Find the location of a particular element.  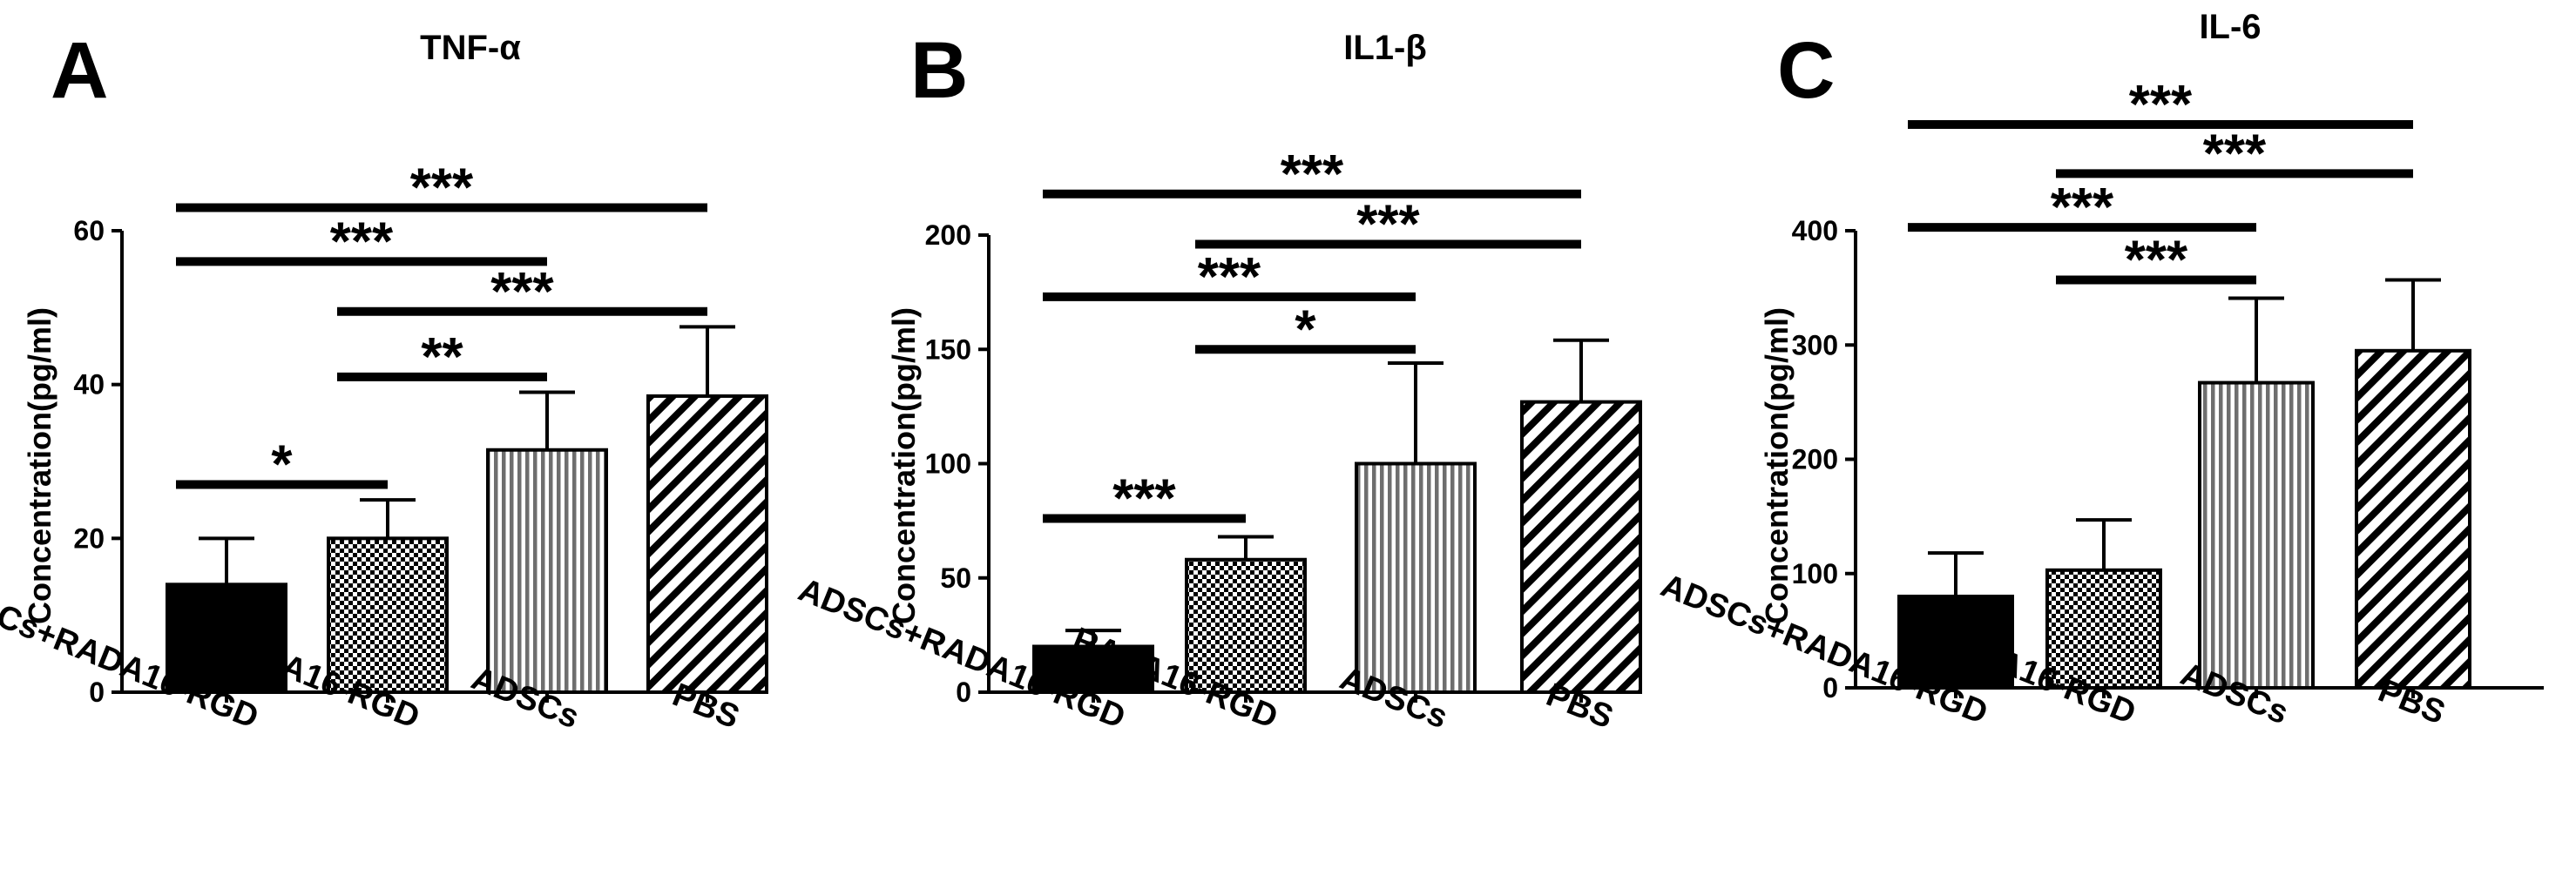

y-tick-label: 300 is located at coordinates (1815, 345).